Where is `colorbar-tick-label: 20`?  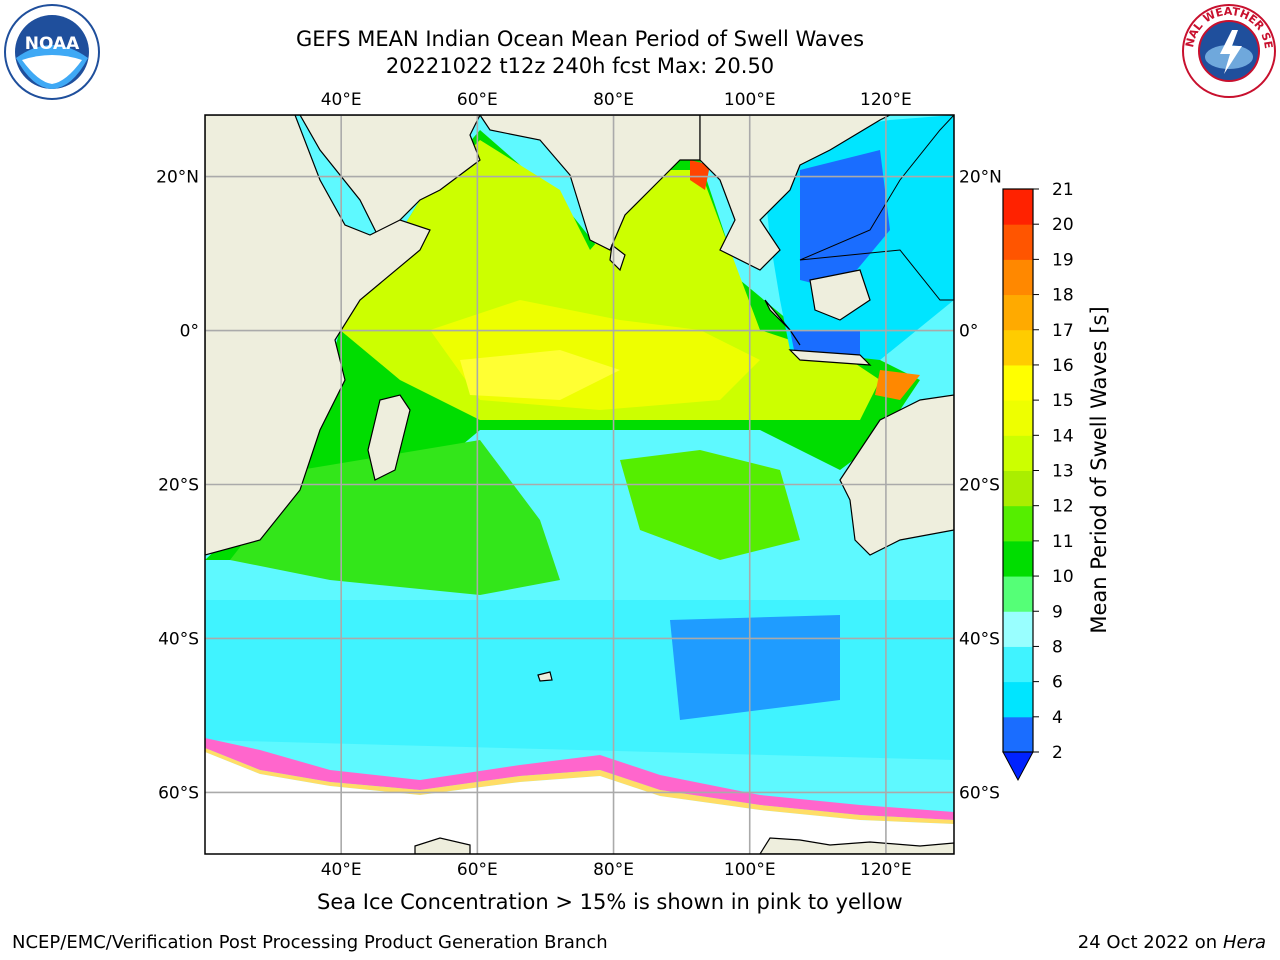
colorbar-tick-label: 20 is located at coordinates (1063, 225).